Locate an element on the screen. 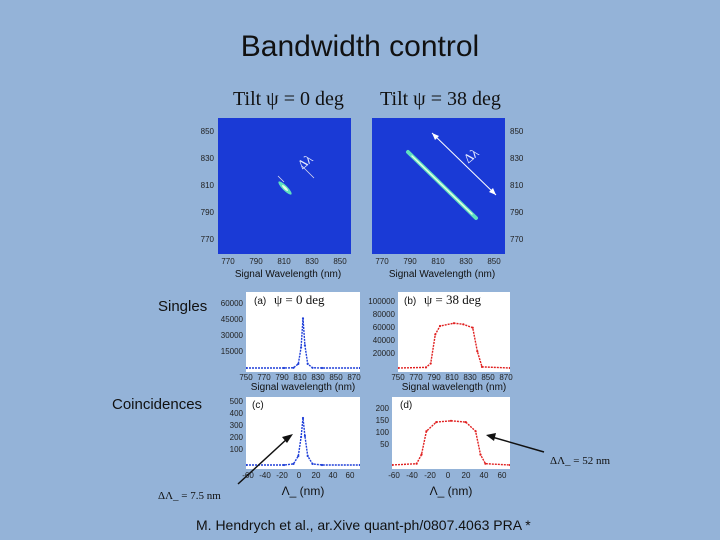 The image size is (720, 540). coinc-x-tick: 60 is located at coordinates (502, 475).